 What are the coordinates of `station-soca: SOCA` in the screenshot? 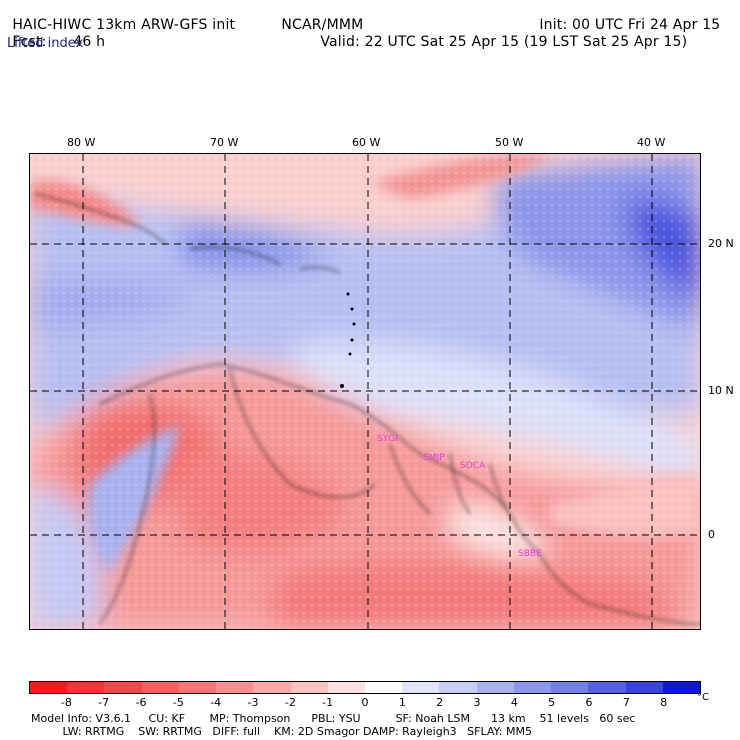 It's located at (473, 466).